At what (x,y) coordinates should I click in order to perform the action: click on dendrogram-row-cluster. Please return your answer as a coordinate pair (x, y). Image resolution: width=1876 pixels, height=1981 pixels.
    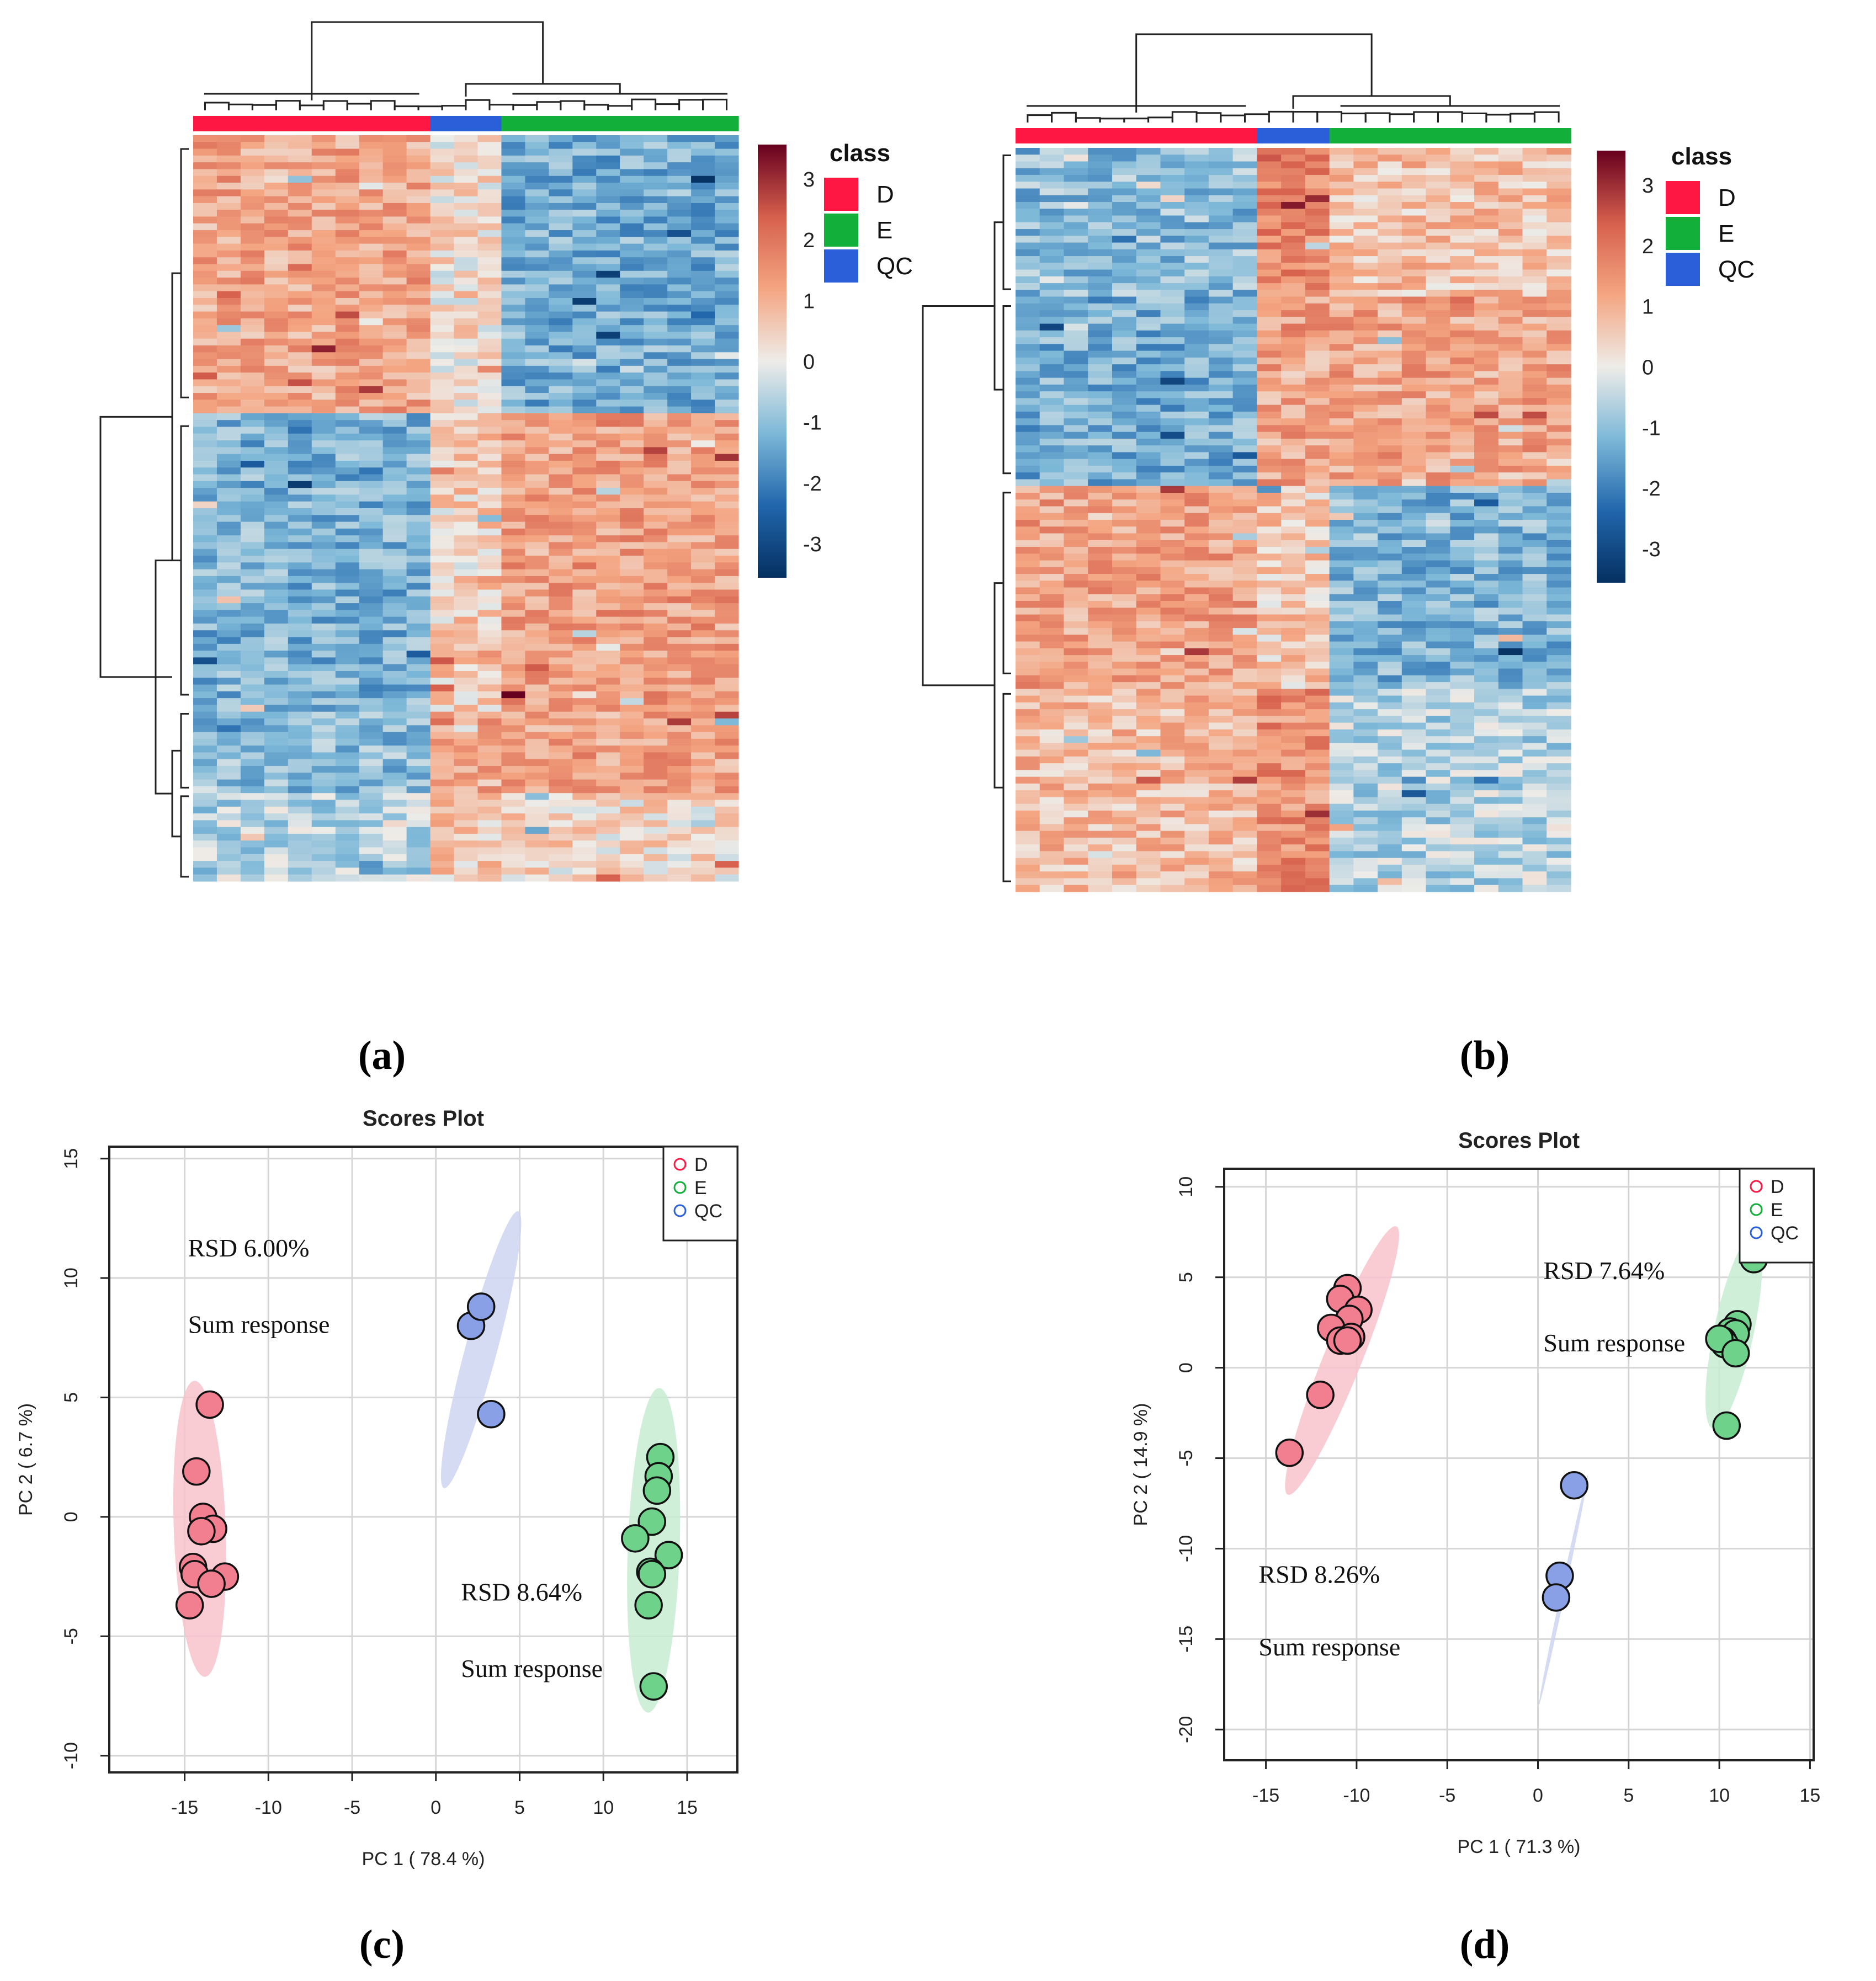
    Looking at the image, I should click on (184, 273).